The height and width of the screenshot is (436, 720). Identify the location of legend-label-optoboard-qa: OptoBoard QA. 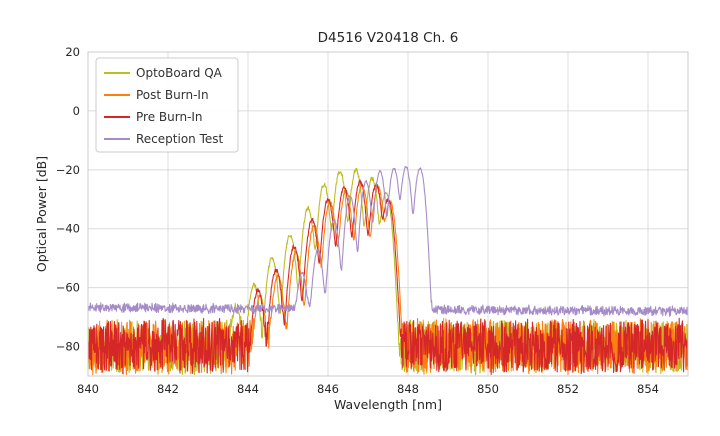
(179, 73).